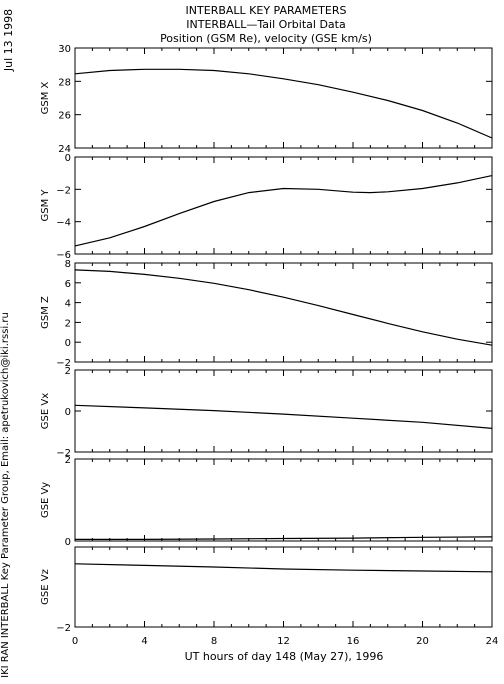 The height and width of the screenshot is (684, 504). Describe the element at coordinates (45, 205) in the screenshot. I see `y-axis-label: GSM Y` at that location.